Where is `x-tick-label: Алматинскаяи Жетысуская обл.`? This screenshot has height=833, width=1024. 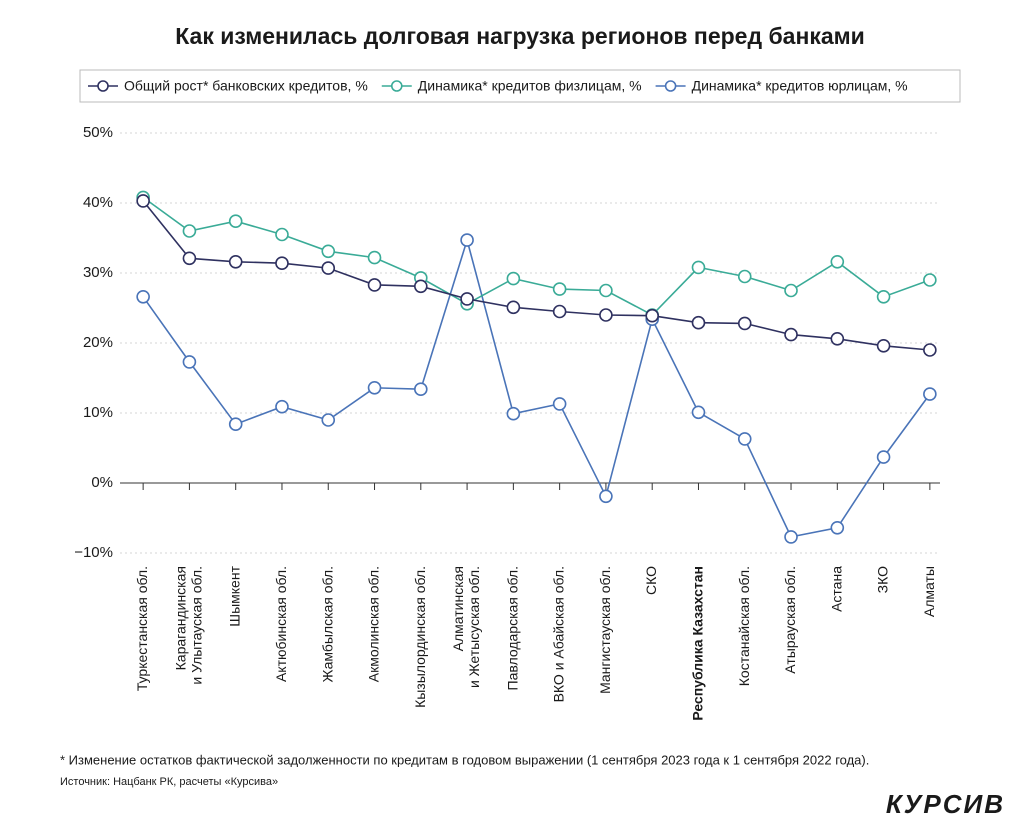
x-tick-label: Алматинскаяи Жетысуская обл. is located at coordinates (466, 627).